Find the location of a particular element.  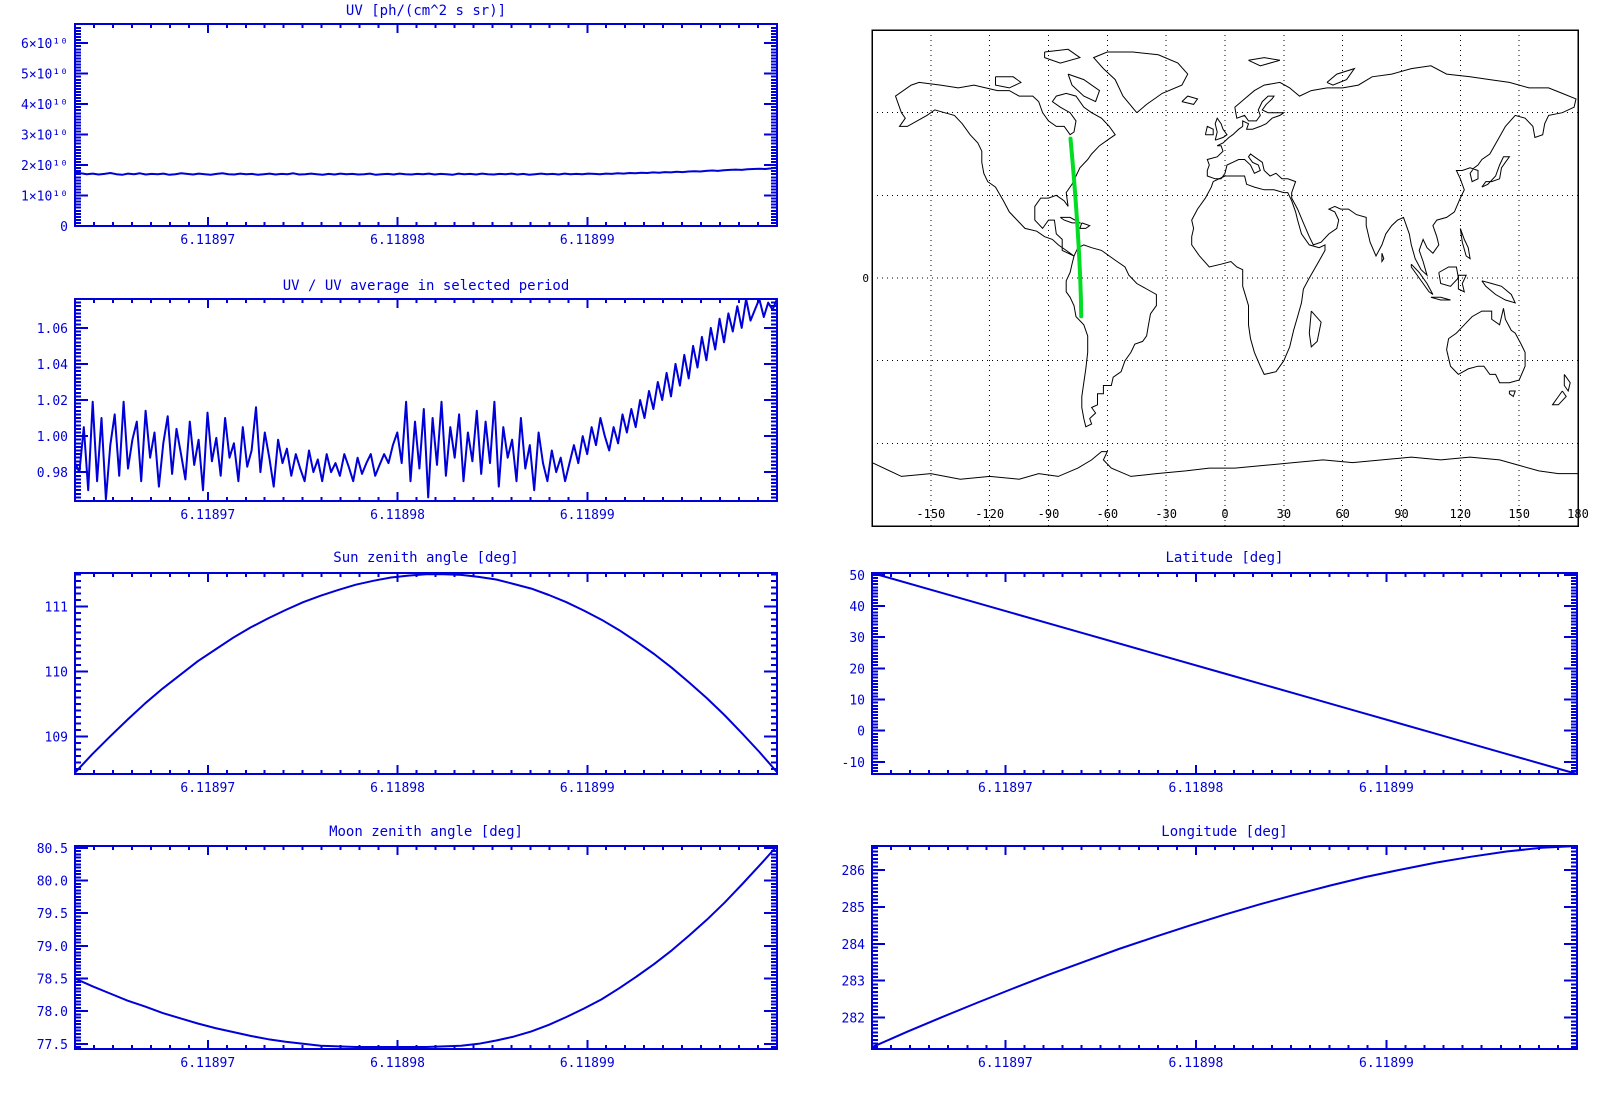

coastline-ireland is located at coordinates (1209, 130).